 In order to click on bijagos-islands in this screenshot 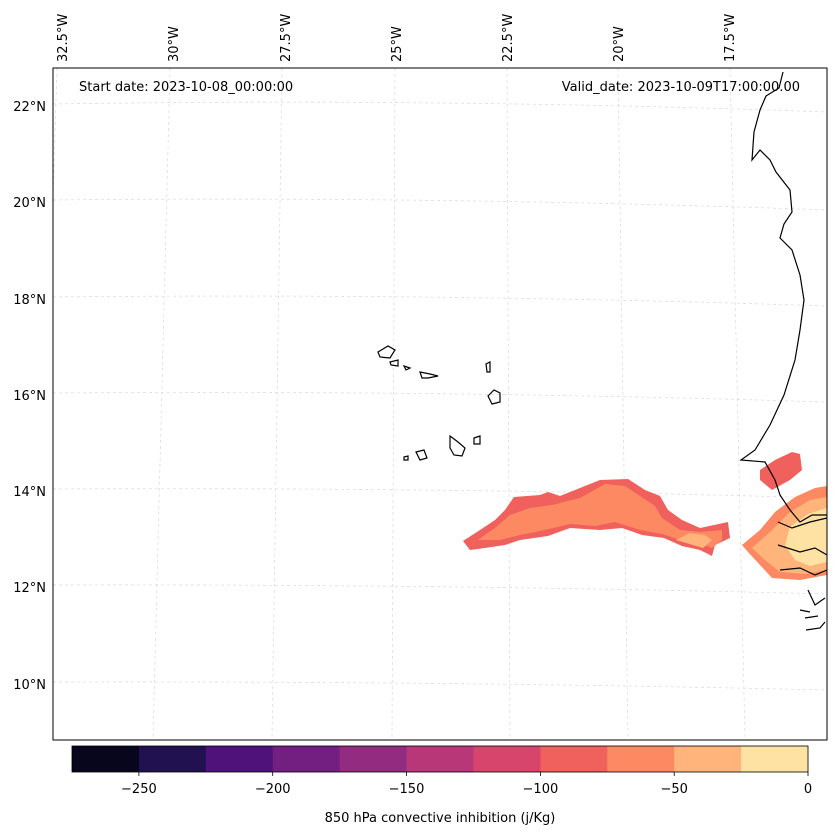, I will do `click(812, 620)`.